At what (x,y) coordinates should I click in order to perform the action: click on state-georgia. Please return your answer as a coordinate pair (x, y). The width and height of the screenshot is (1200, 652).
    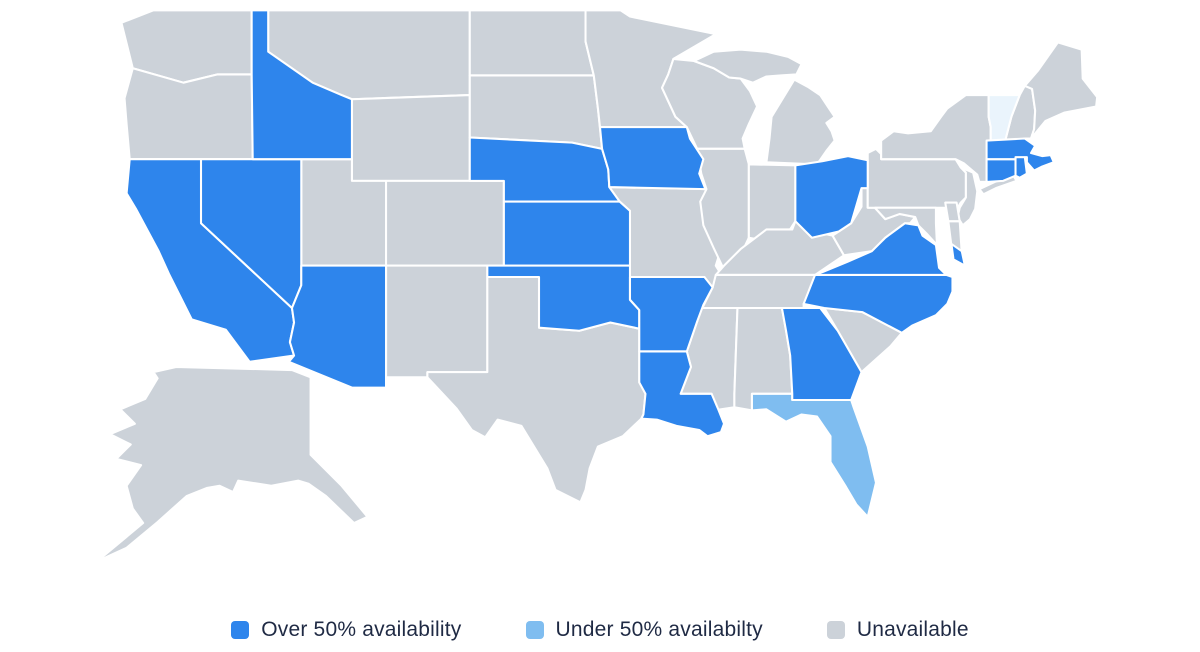
    Looking at the image, I should click on (821, 354).